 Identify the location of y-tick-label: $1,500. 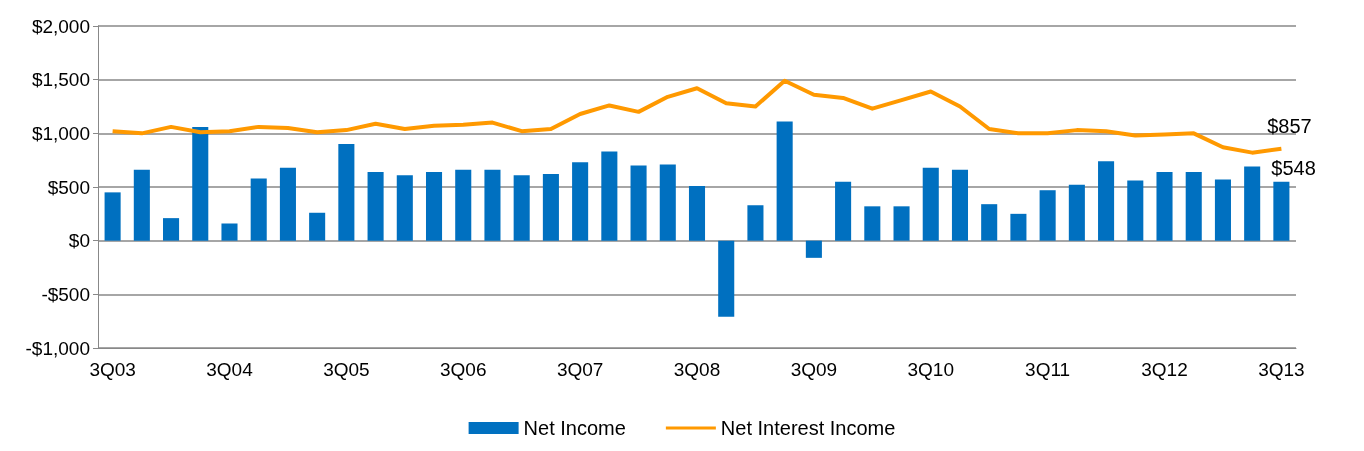
(60, 80).